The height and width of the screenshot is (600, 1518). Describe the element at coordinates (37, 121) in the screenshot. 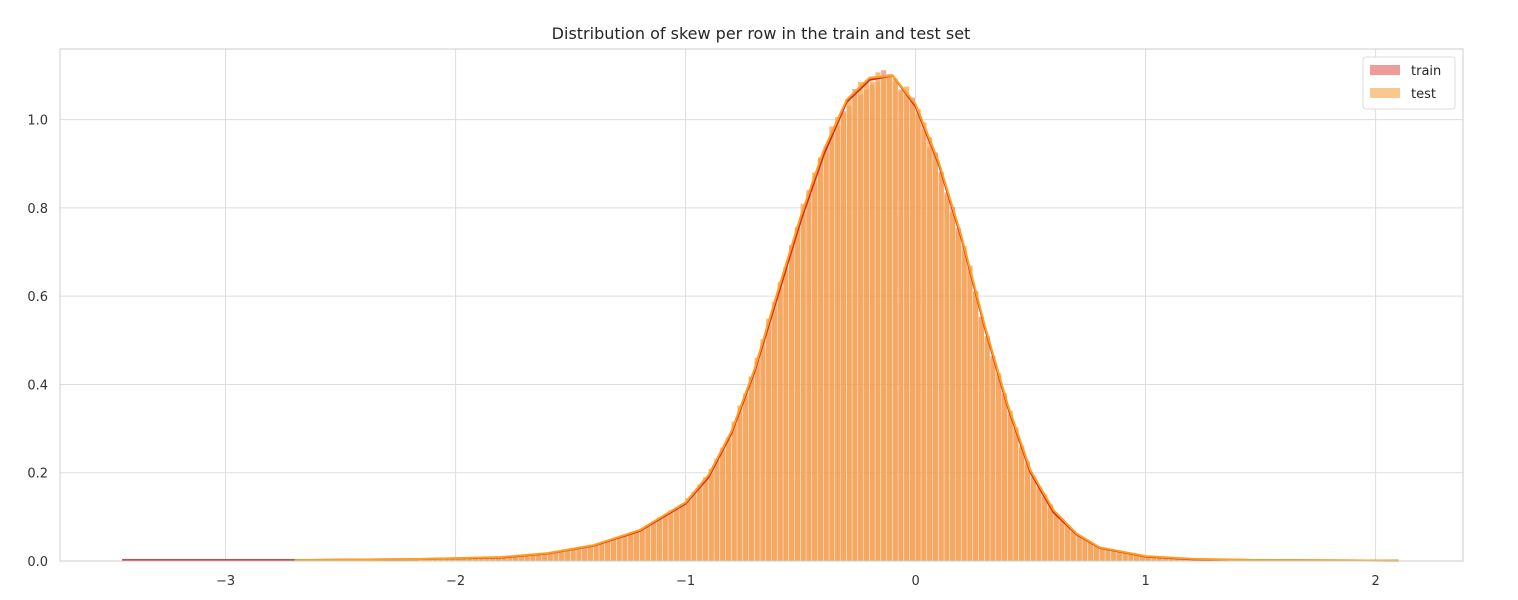

I see `y-tick-label: 1.0` at that location.